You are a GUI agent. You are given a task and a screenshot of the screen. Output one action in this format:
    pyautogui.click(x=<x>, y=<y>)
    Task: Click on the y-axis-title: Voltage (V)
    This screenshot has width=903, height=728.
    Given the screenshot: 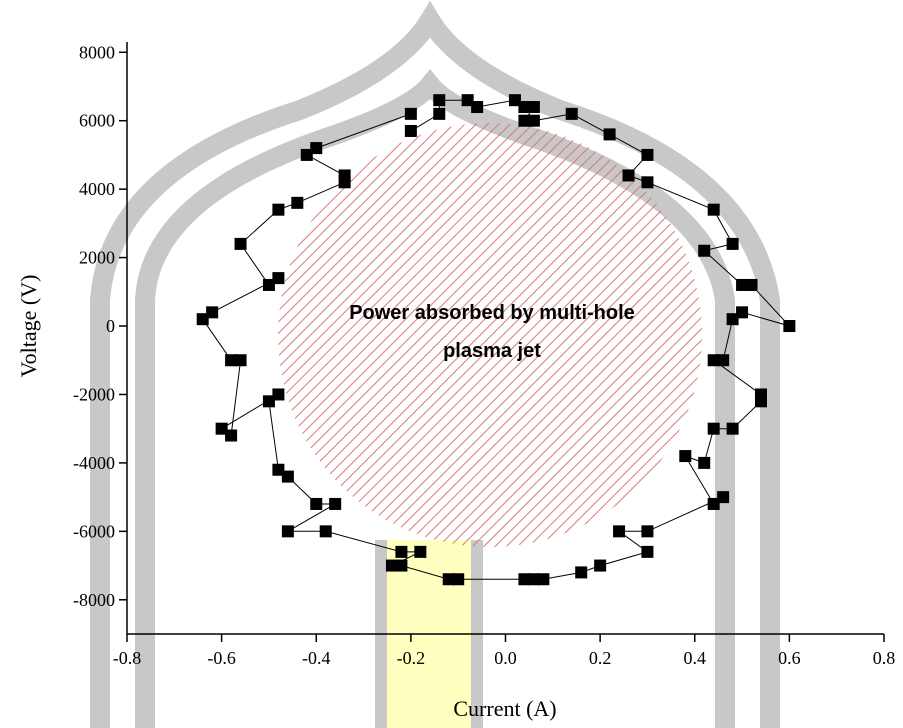 What is the action you would take?
    pyautogui.click(x=28, y=326)
    